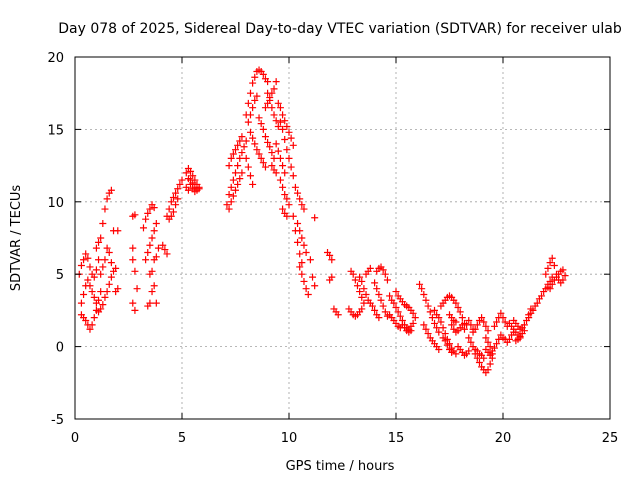  What do you see at coordinates (75, 438) in the screenshot?
I see `x-tick-label: 0` at bounding box center [75, 438].